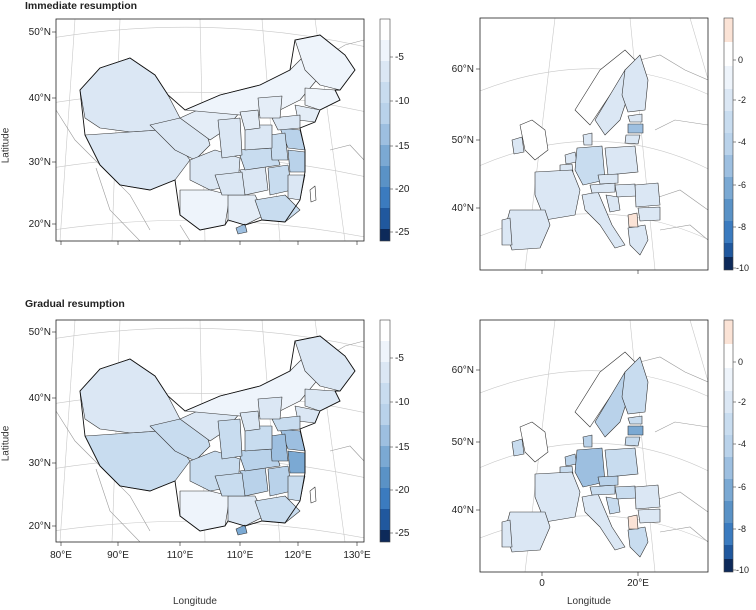 The image size is (756, 610). What do you see at coordinates (581, 454) in the screenshot?
I see `europe-countries-bottom` at bounding box center [581, 454].